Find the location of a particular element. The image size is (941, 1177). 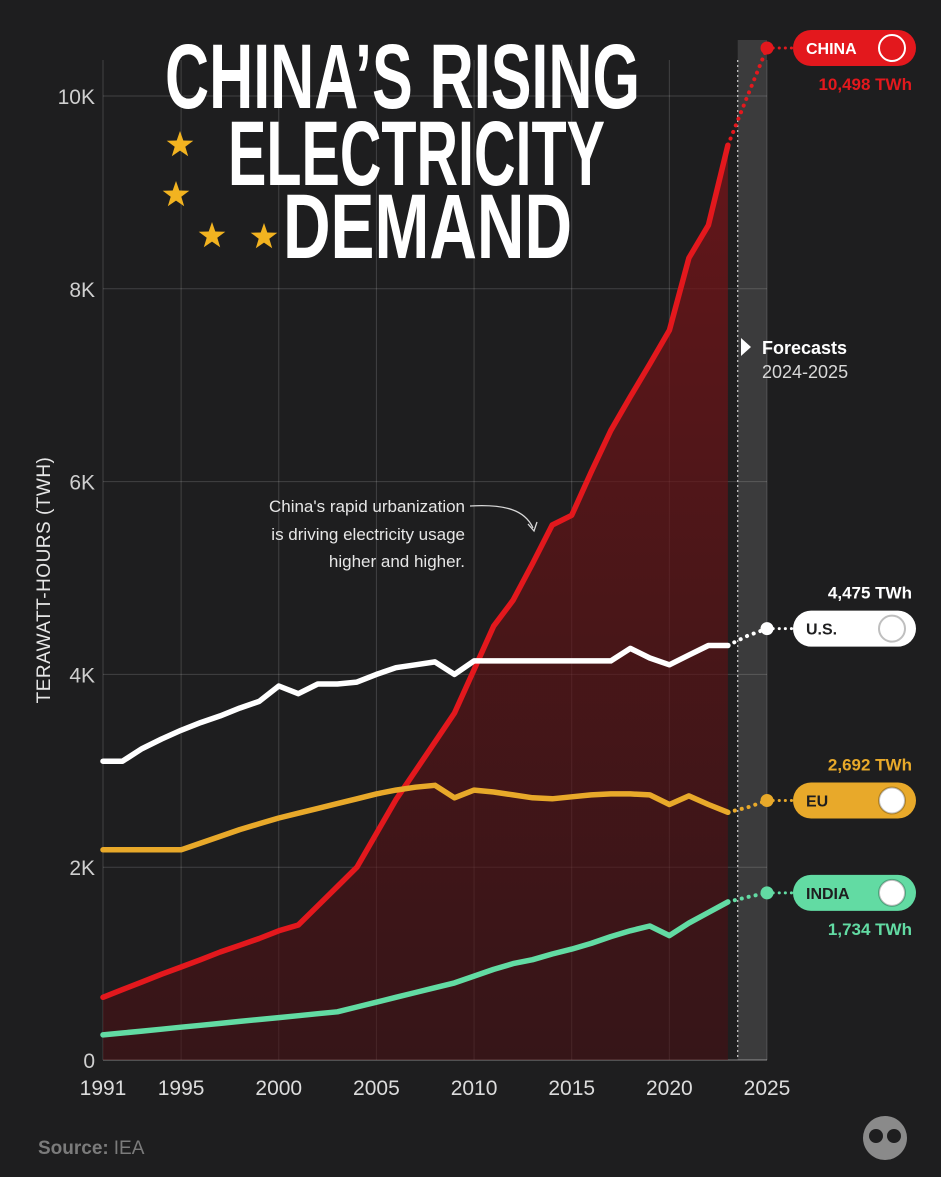

annotation-arrowhead is located at coordinates (532, 527).